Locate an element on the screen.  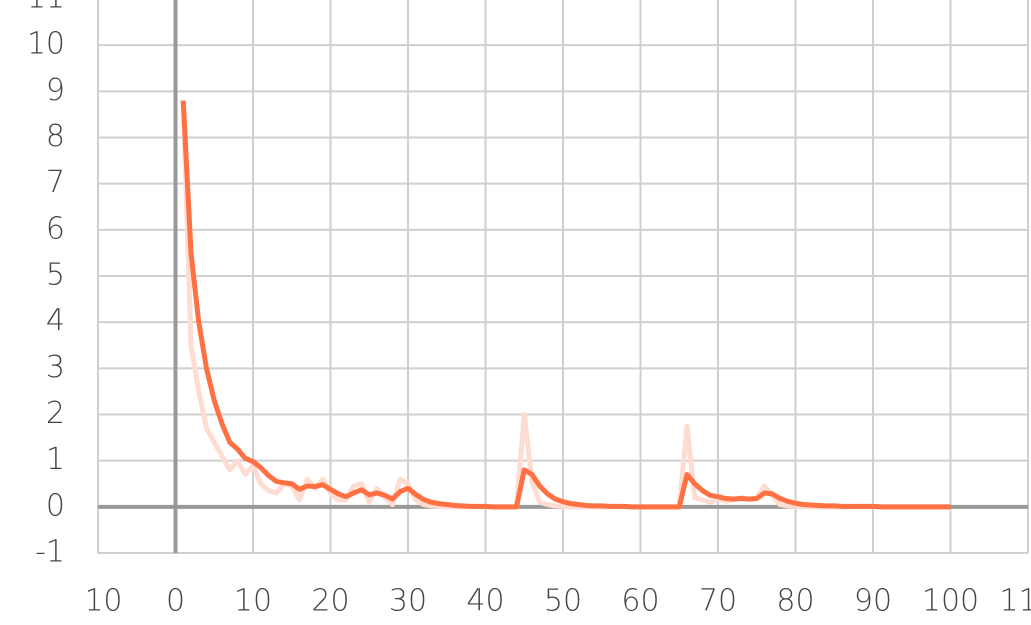
x-tick-label: 70 is located at coordinates (718, 601).